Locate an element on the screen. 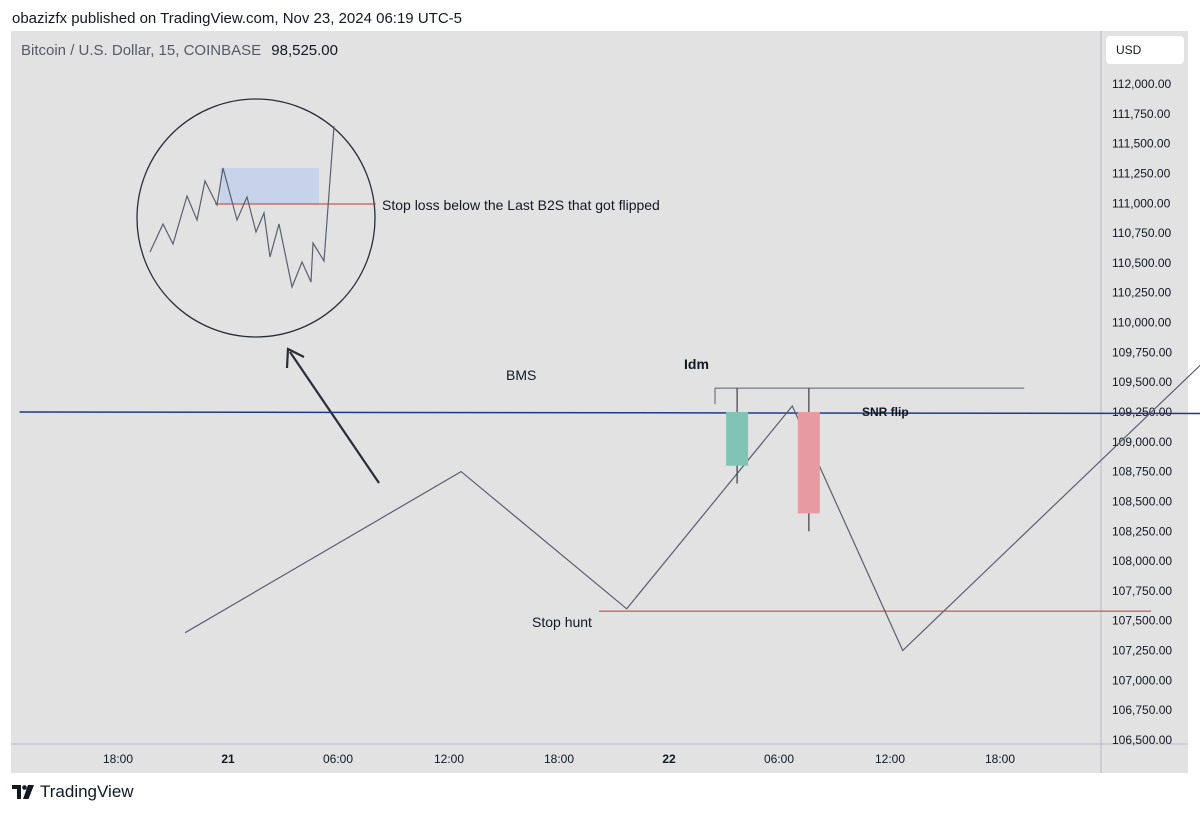  bull-candle is located at coordinates (737, 439).